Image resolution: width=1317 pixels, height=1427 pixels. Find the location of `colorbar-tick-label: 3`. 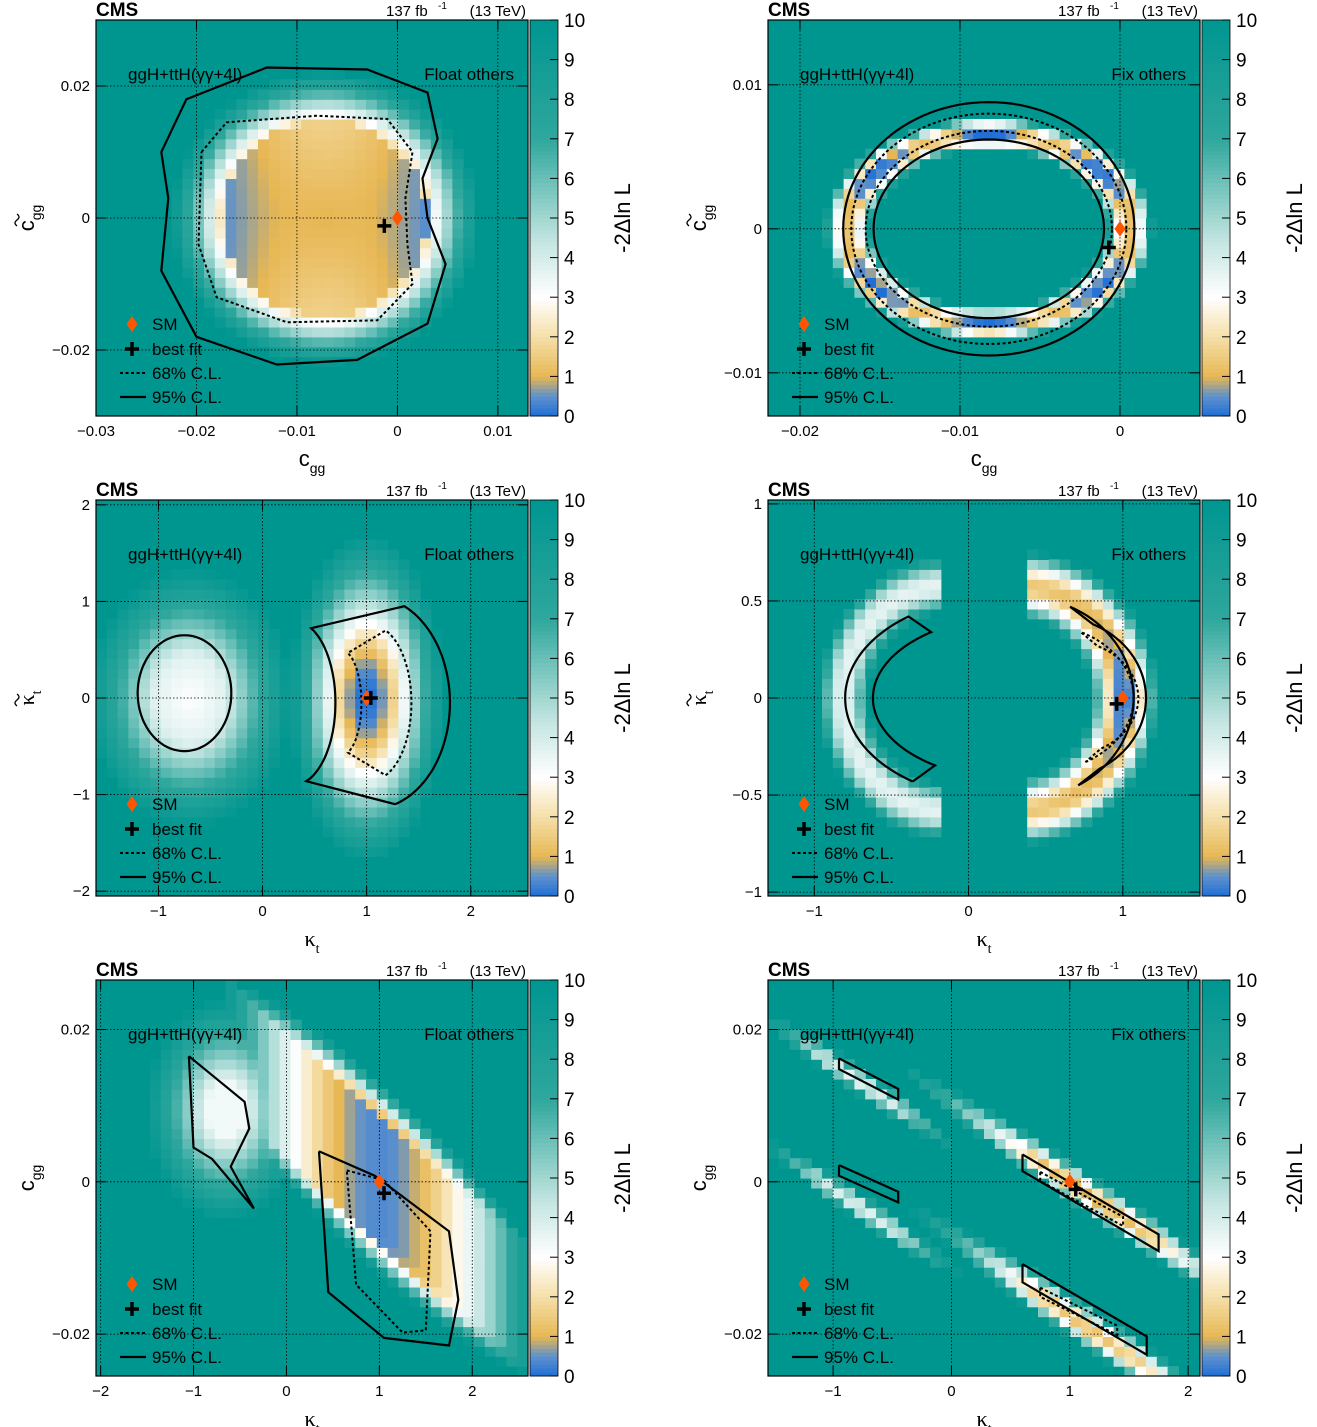

colorbar-tick-label: 3 is located at coordinates (1241, 298).